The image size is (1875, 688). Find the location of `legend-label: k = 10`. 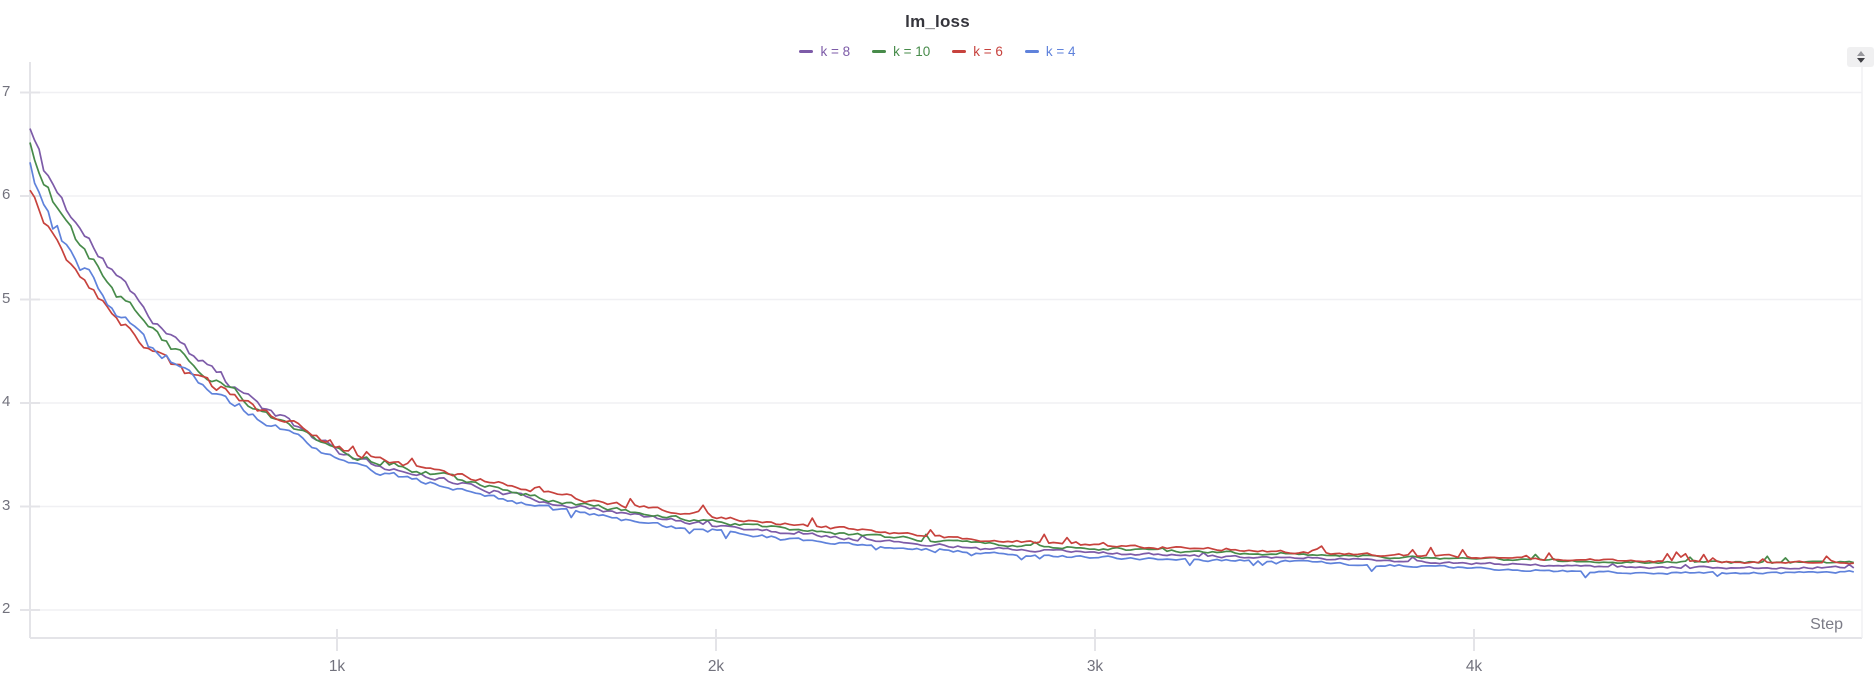

legend-label: k = 10 is located at coordinates (912, 51).